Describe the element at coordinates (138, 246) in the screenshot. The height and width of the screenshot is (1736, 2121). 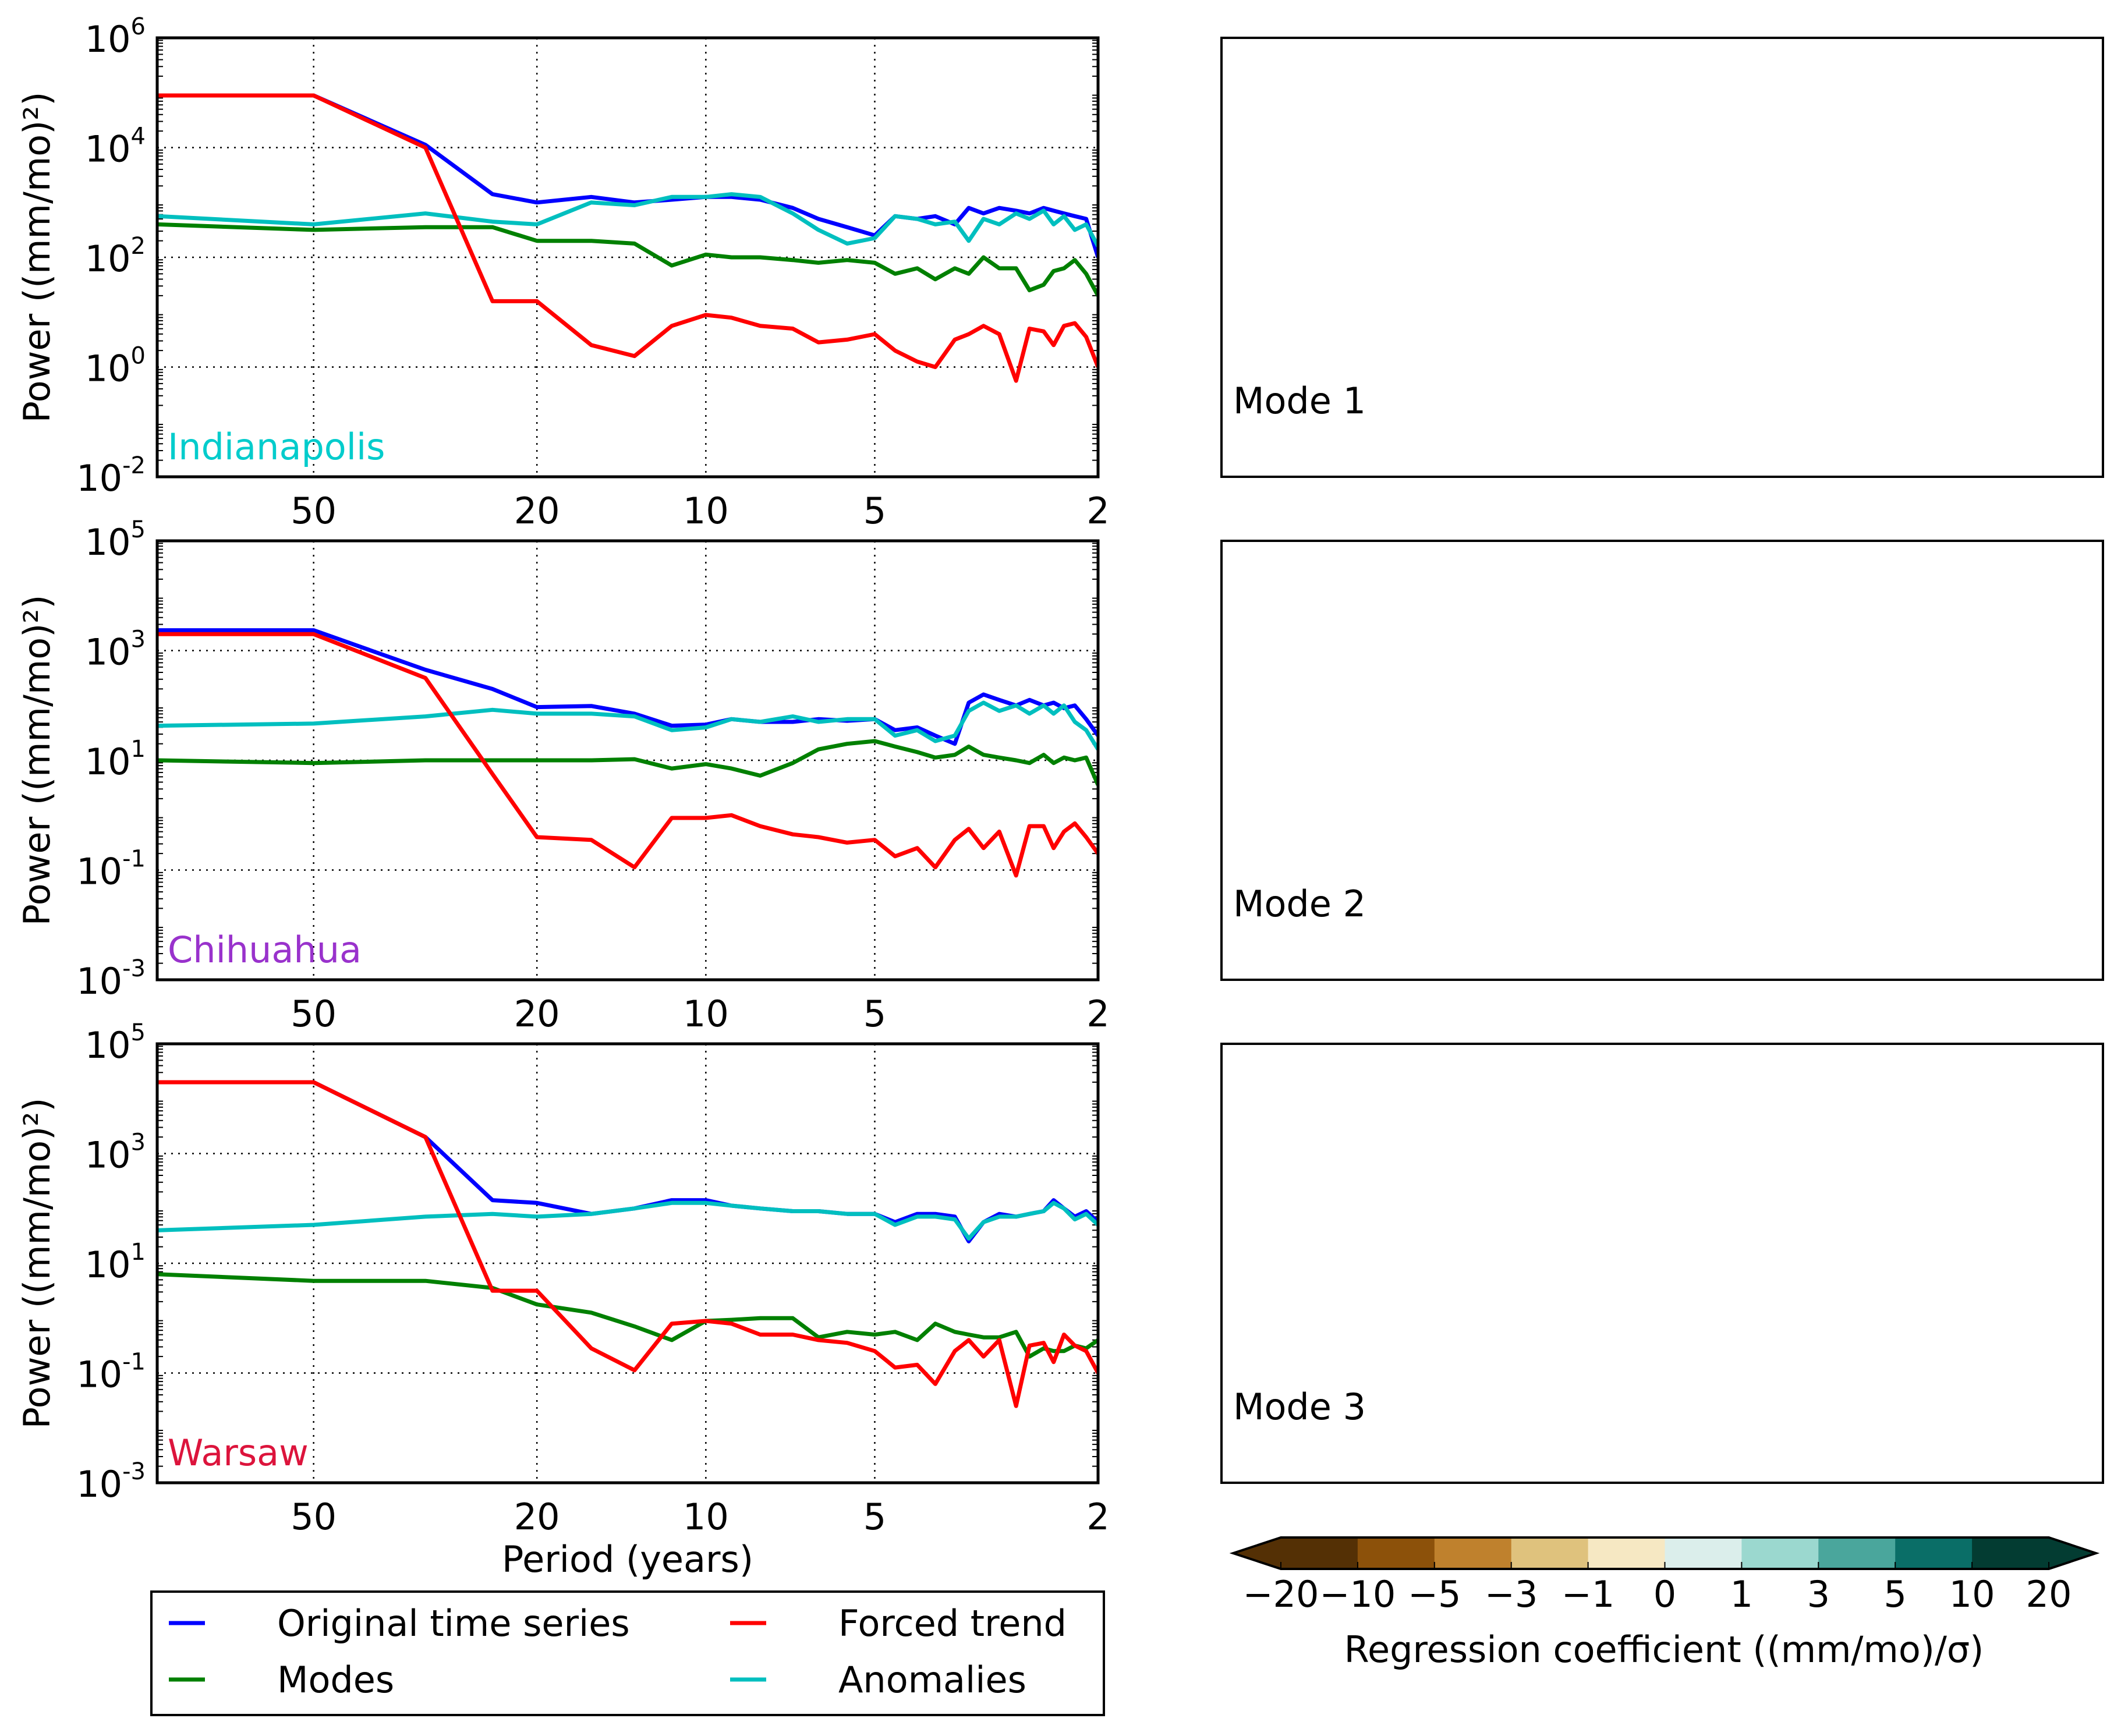
I see `tick-exponent: 2` at that location.